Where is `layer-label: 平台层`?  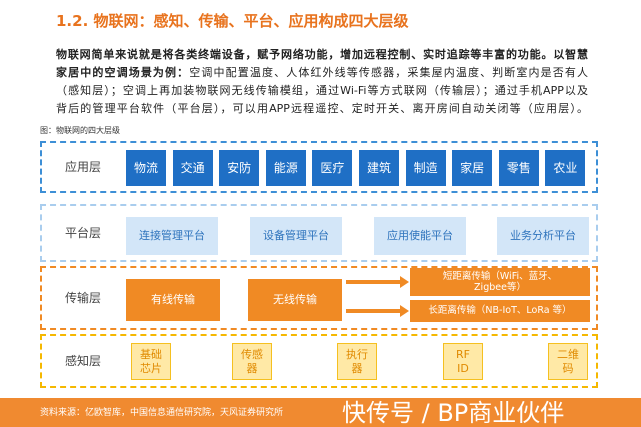
layer-label: 平台层 is located at coordinates (82, 232).